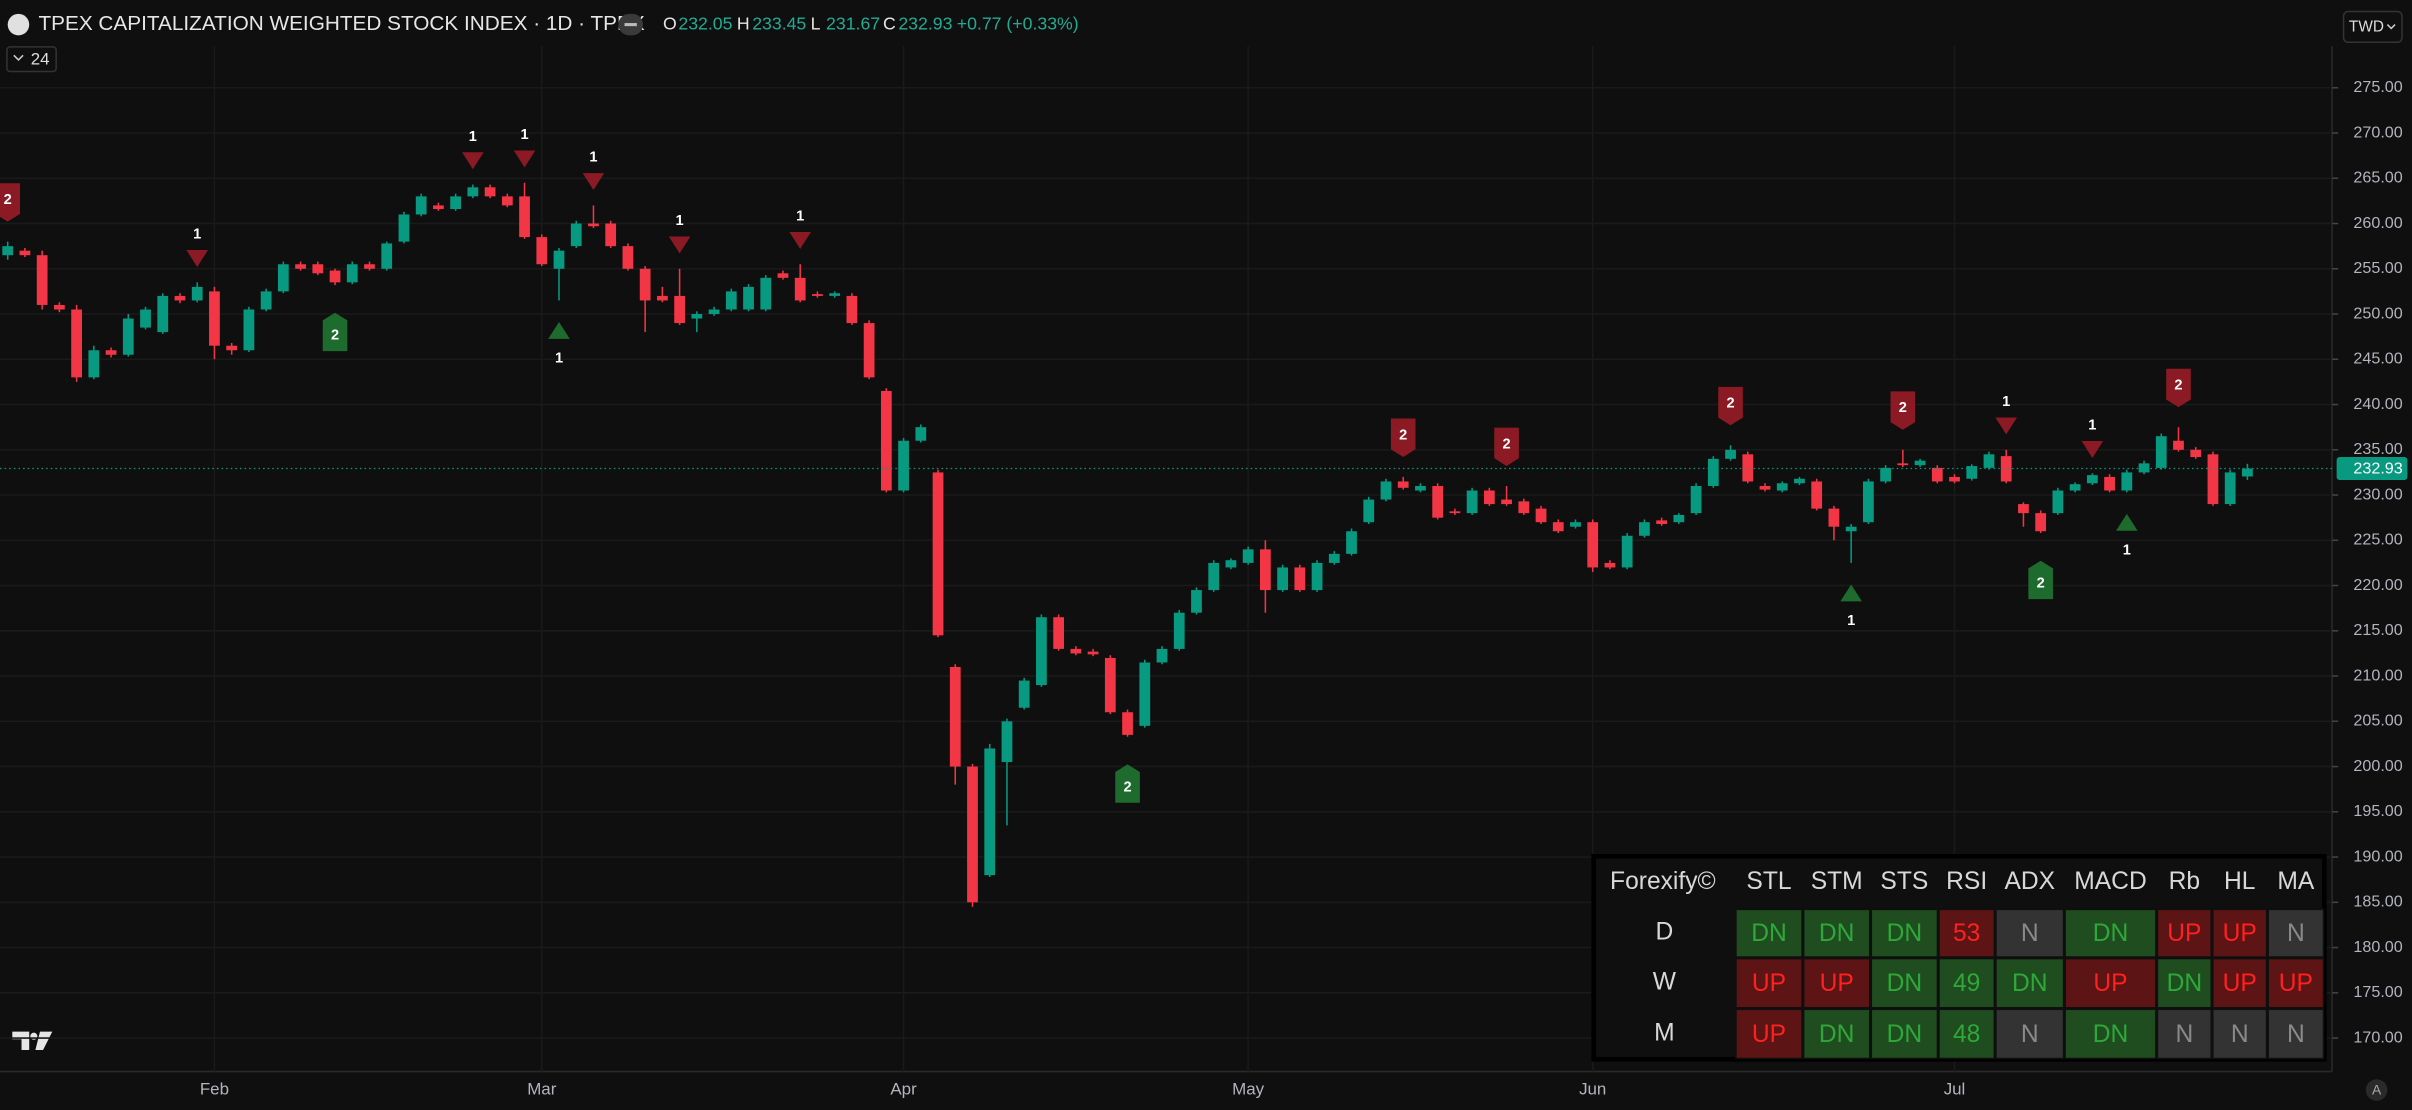 The width and height of the screenshot is (2412, 1110). I want to click on y-tick-label: 200.00, so click(2377, 766).